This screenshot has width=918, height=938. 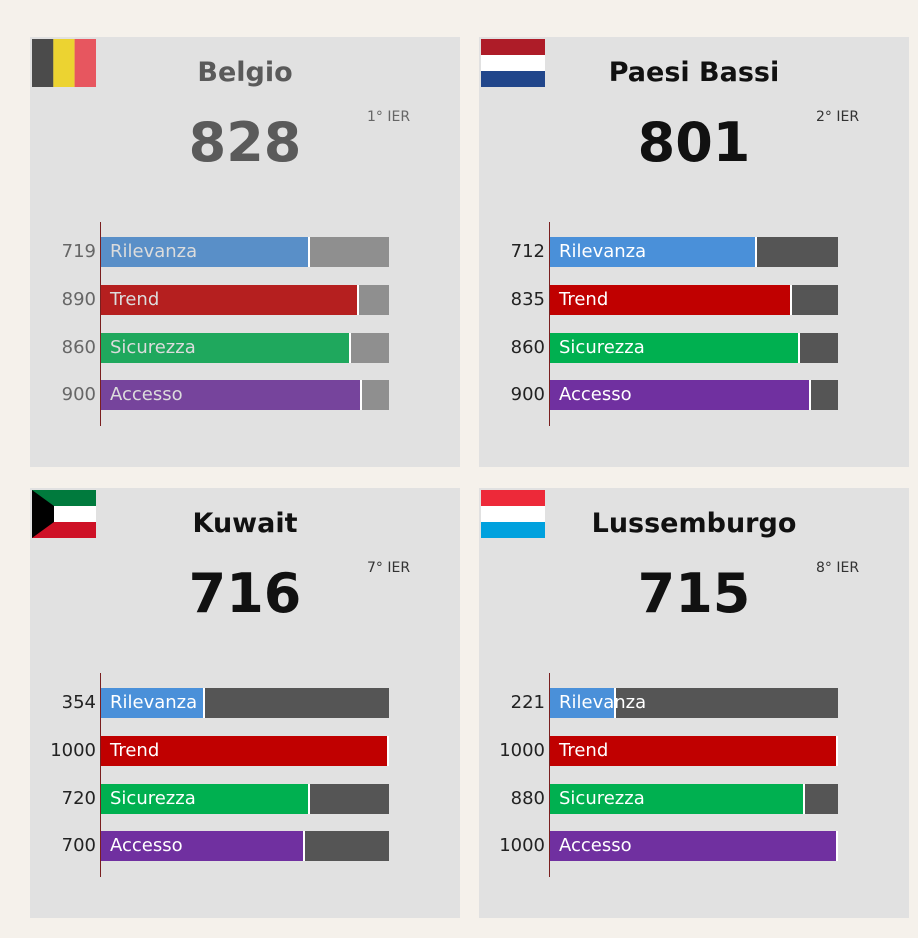 I want to click on country-name: Belgio, so click(x=245, y=72).